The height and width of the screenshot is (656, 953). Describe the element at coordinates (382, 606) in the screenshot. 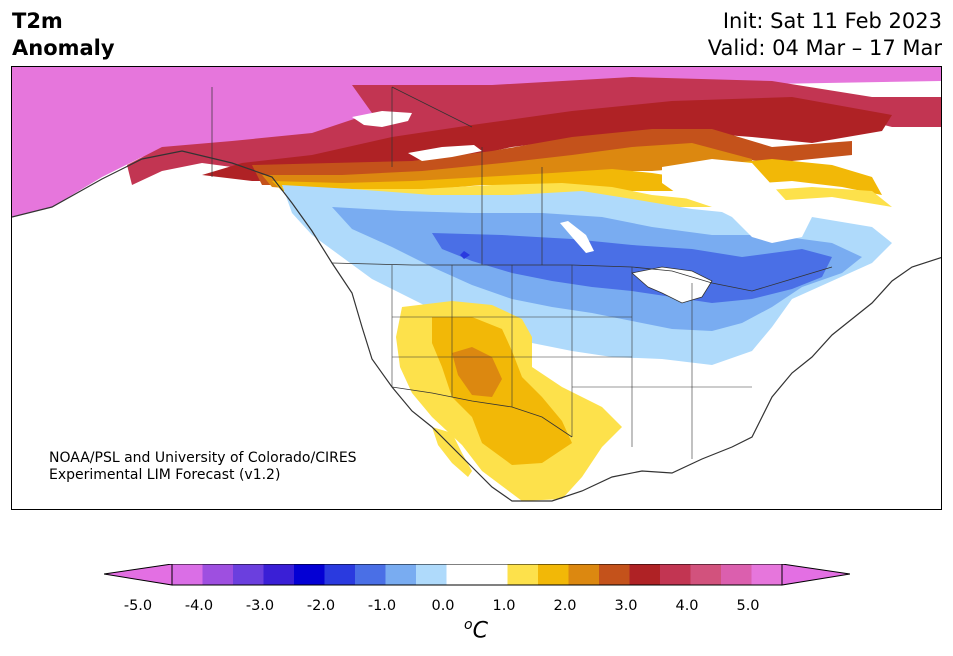

I see `colorbar-tick-label: -1.0` at that location.